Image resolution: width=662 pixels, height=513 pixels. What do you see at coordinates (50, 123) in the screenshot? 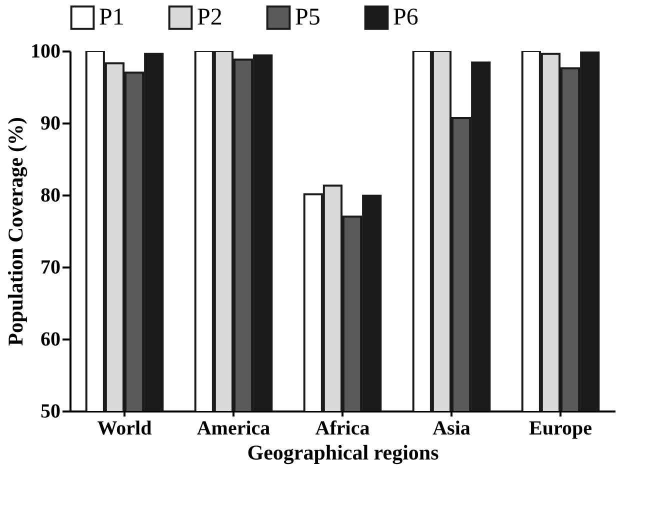
I see `y-tick-label: 90` at bounding box center [50, 123].